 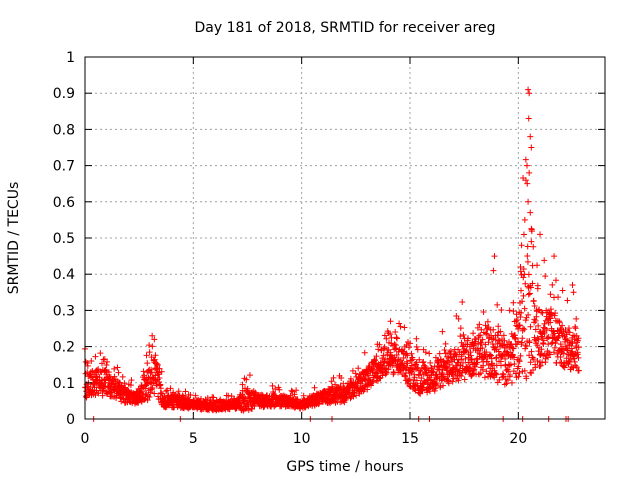 What do you see at coordinates (518, 439) in the screenshot?
I see `x-tick-label: 20` at bounding box center [518, 439].